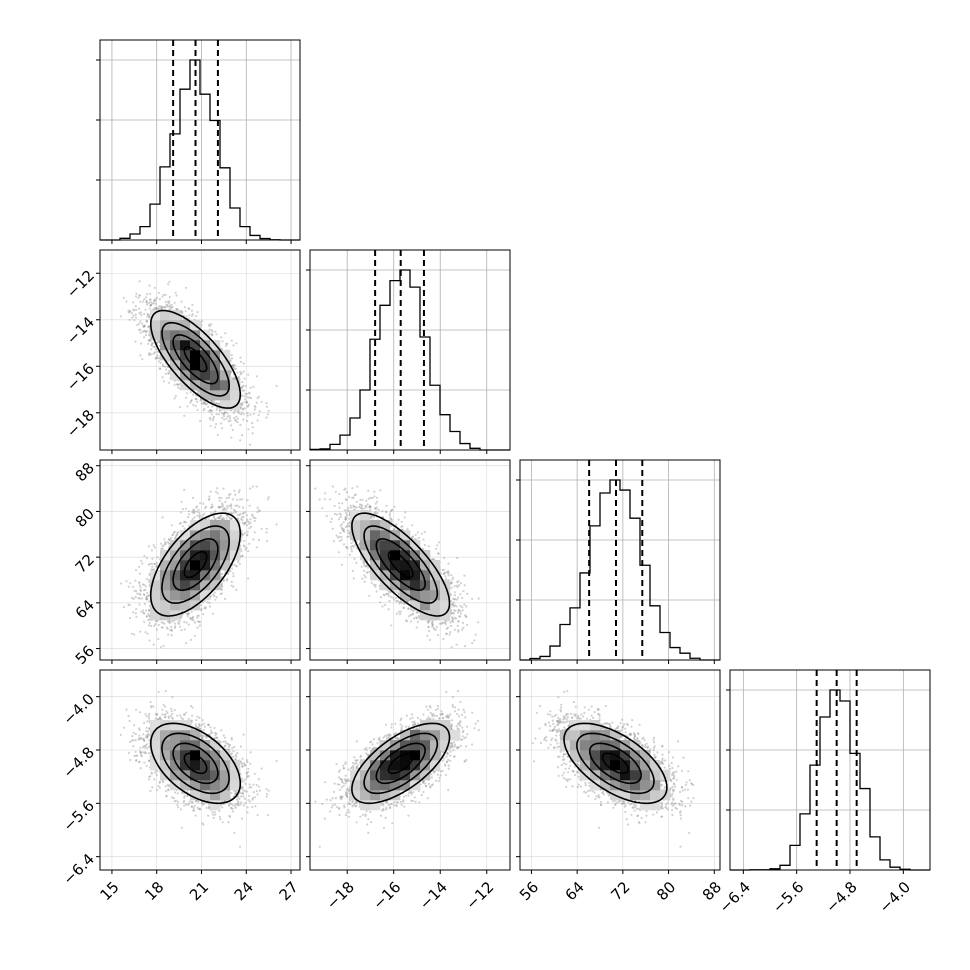 The image size is (970, 970). What do you see at coordinates (181, 352) in the screenshot?
I see `density-panel-p0-p1: −18−16−14−12` at bounding box center [181, 352].